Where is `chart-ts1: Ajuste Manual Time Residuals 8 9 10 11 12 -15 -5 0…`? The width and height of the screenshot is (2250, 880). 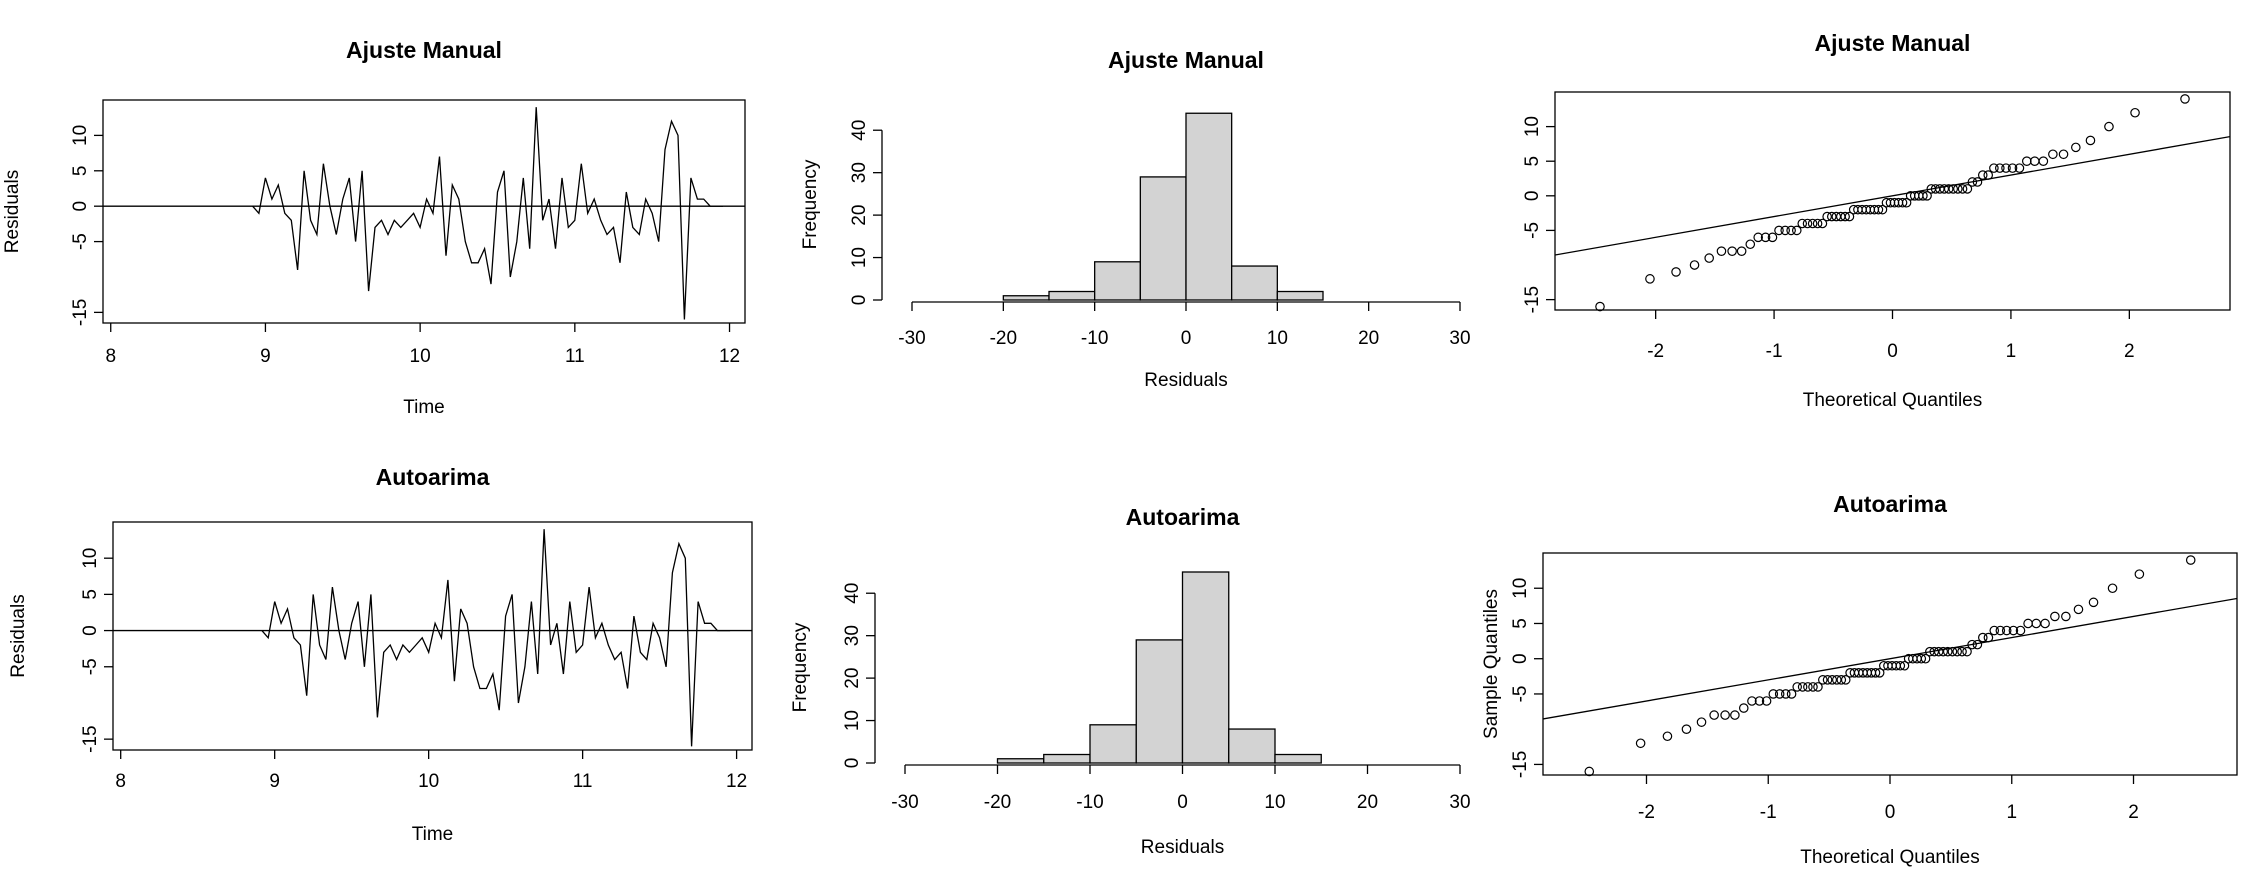
chart-ts1: Ajuste Manual Time Residuals 8 9 10 11 12 -15 -5 0… is located at coordinates (374, 227).